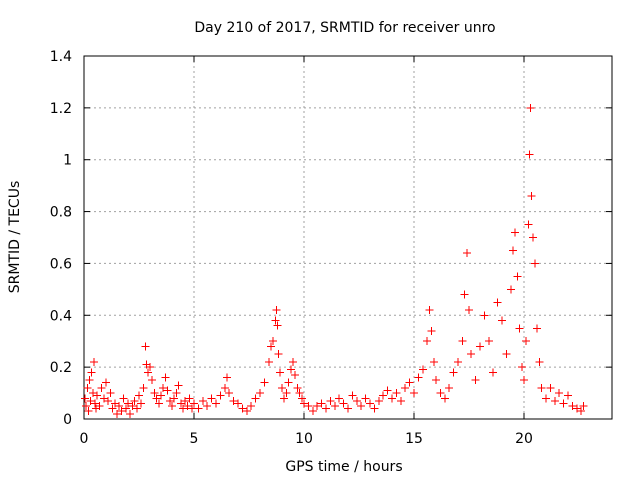 This screenshot has height=480, width=640. Describe the element at coordinates (61, 264) in the screenshot. I see `y-tick-label: 0.6` at that location.